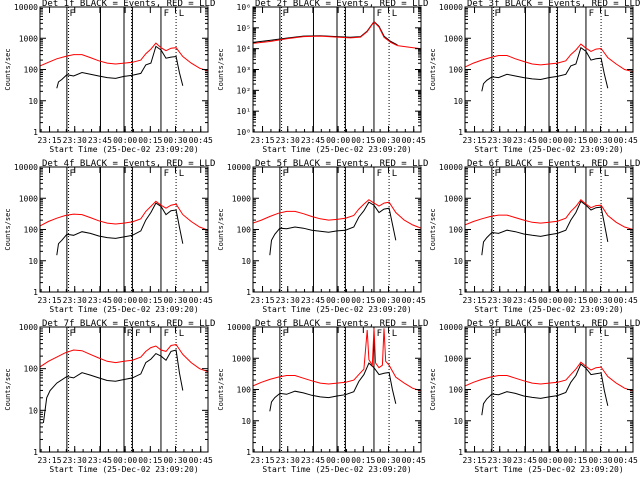  Describe the element at coordinates (128, 164) in the screenshot. I see `panel-title: Det 4f BLACK = Events, RED = LLD` at that location.